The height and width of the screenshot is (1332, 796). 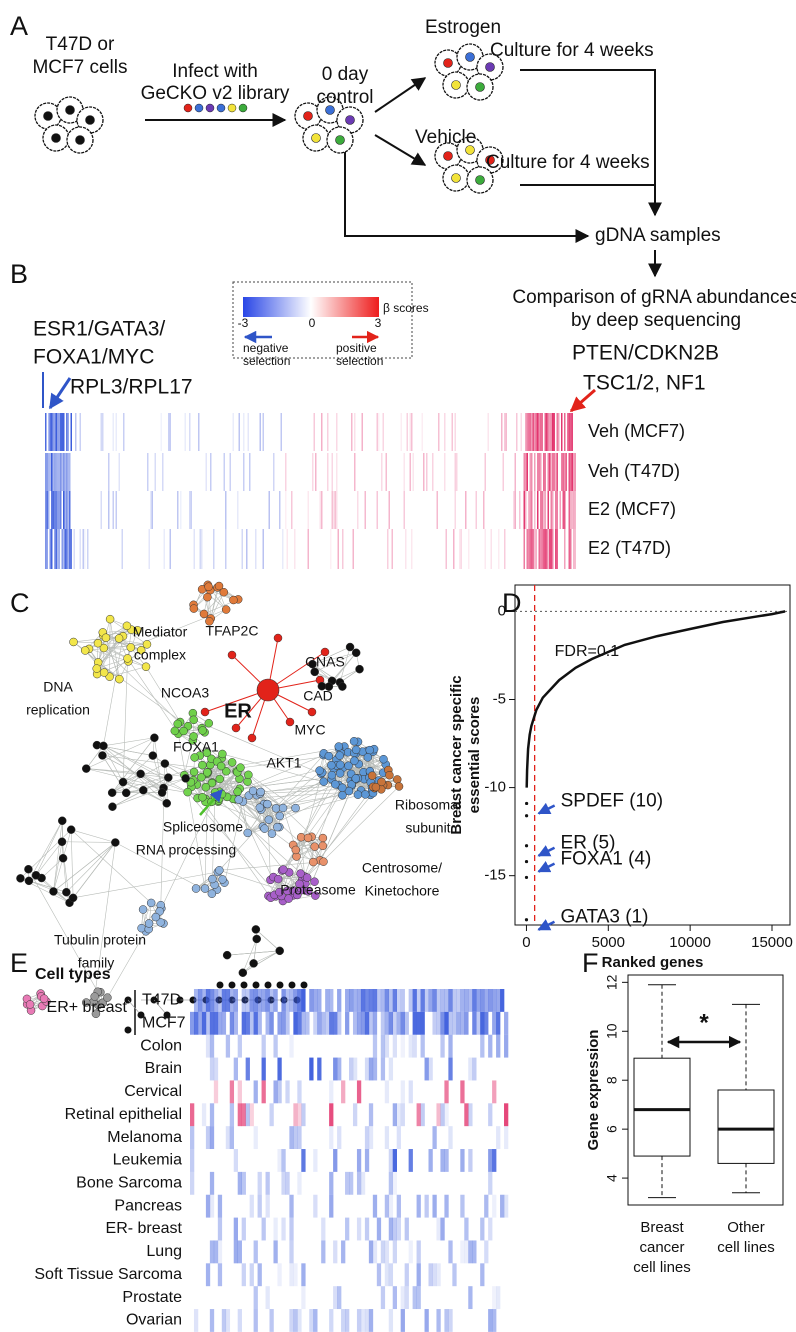 I want to click on cell-nucleus, so click(x=330, y=110).